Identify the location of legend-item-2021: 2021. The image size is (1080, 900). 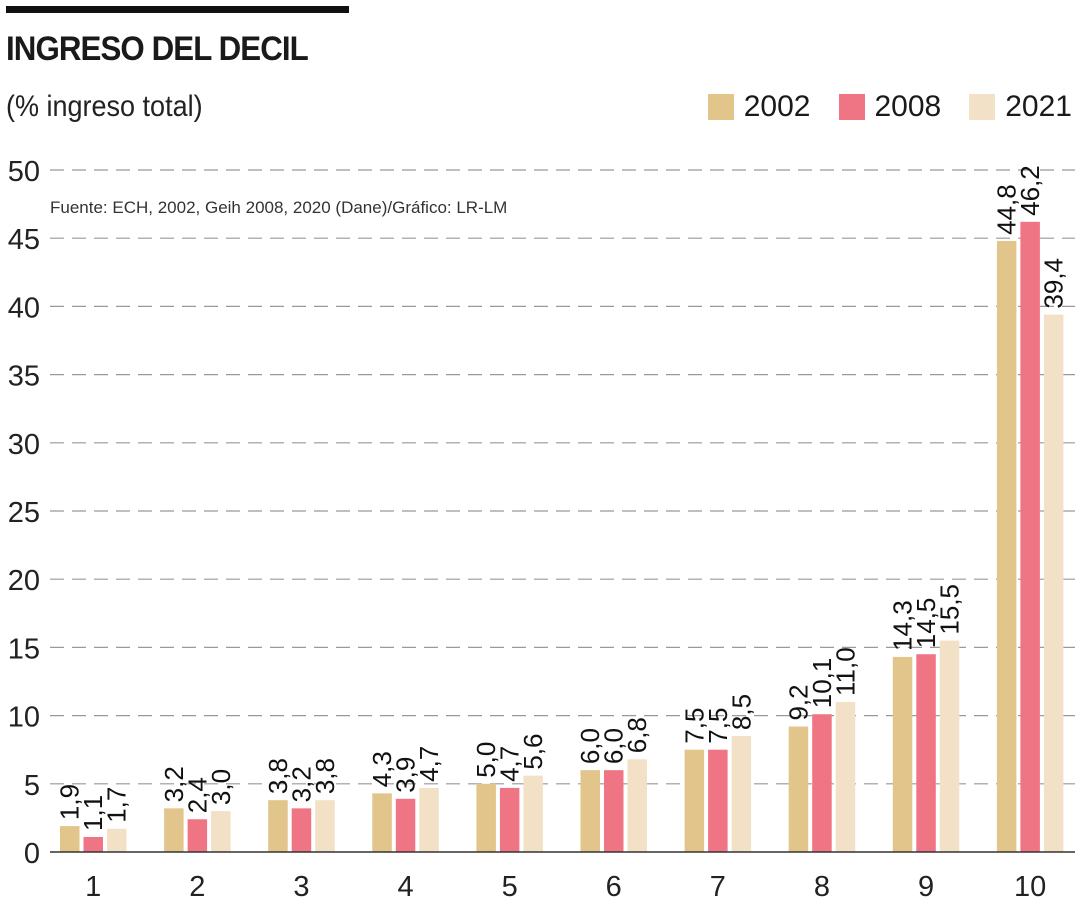
(1020, 107).